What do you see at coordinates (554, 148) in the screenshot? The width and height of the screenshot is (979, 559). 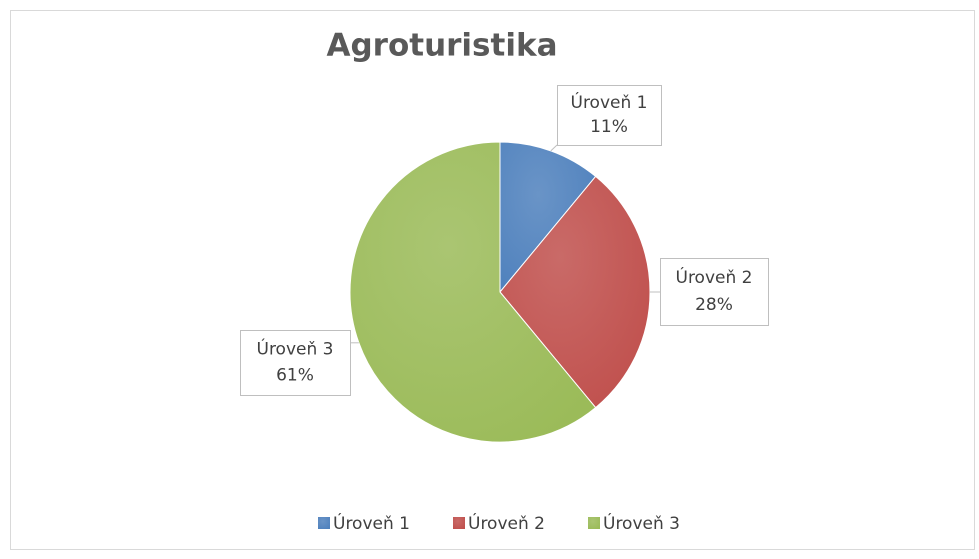 I see `leader-line` at bounding box center [554, 148].